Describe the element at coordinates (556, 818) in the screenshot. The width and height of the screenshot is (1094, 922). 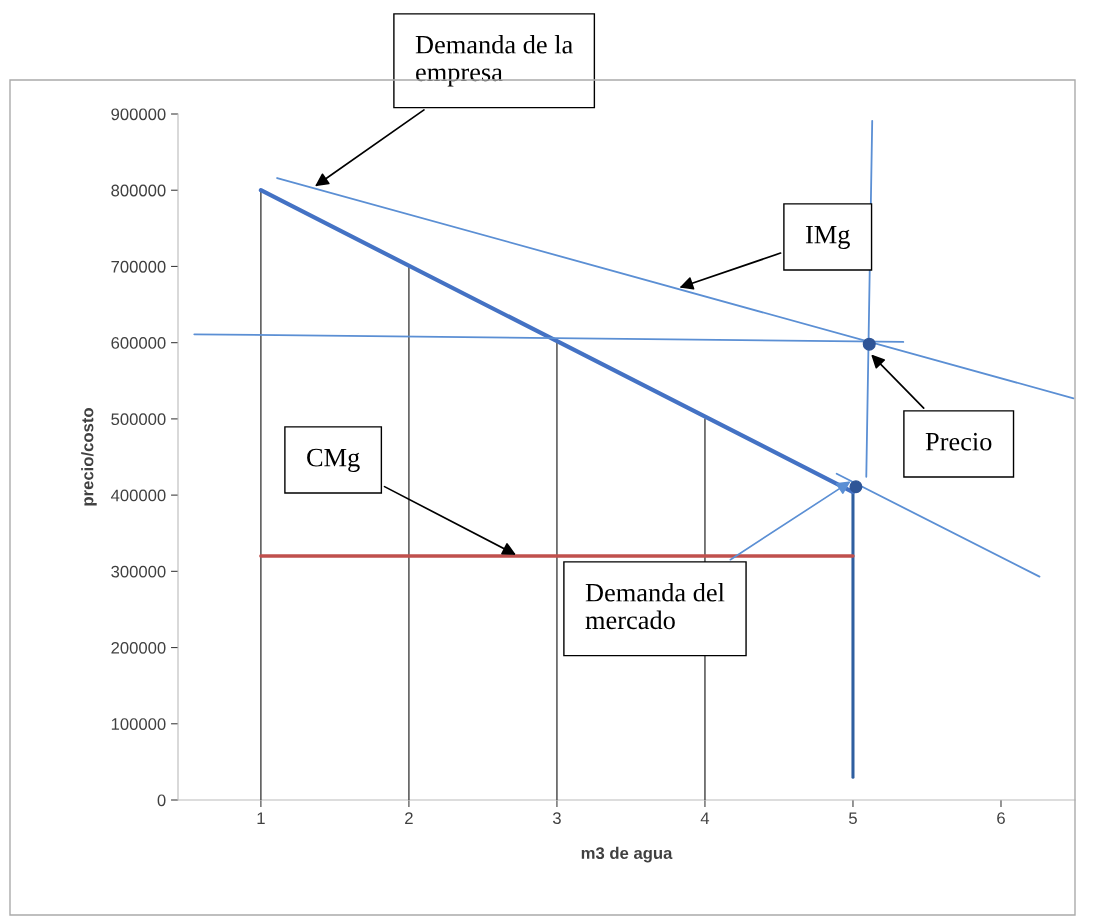
I see `x-tick-label: 3` at that location.